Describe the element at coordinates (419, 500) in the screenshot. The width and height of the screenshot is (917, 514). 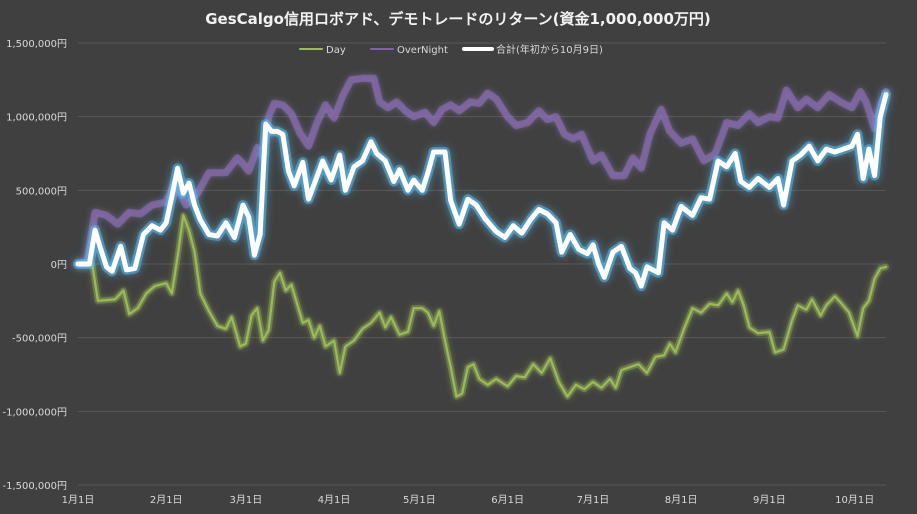
I see `x-tick-label: 5月1日` at that location.